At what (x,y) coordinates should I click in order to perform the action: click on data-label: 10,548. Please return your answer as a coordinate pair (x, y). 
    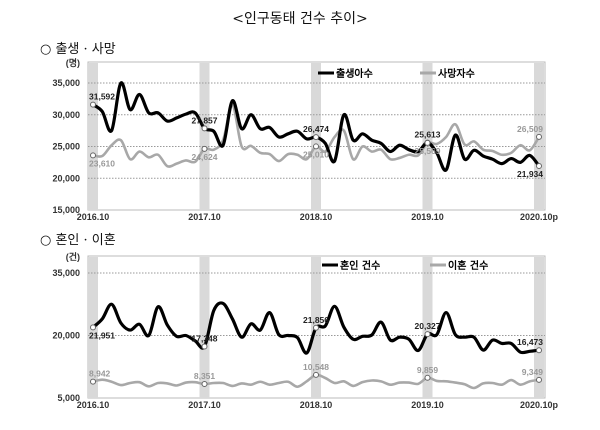
    Looking at the image, I should click on (316, 367).